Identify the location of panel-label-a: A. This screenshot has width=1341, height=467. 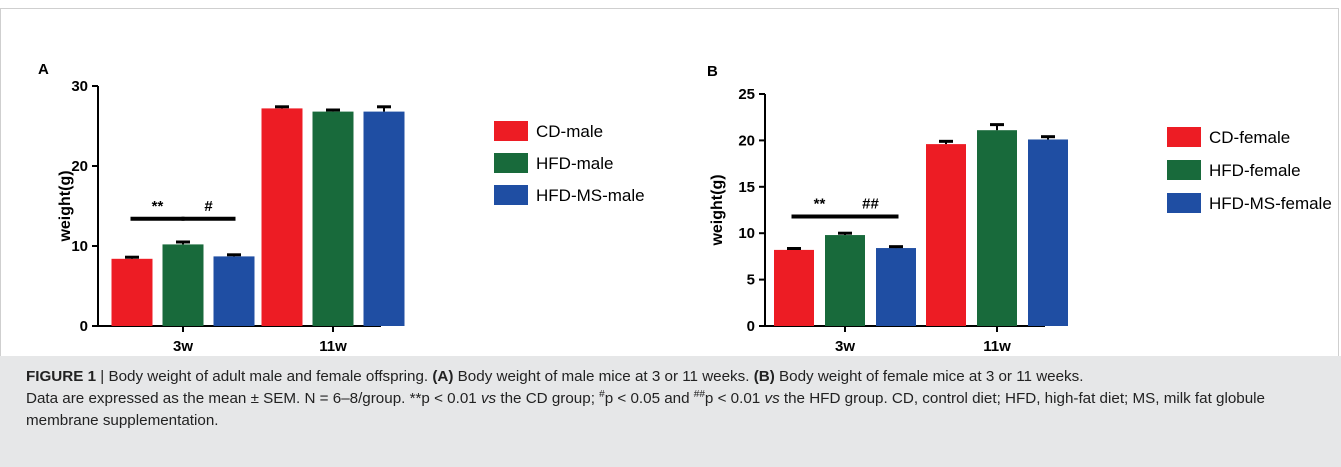
(43, 69).